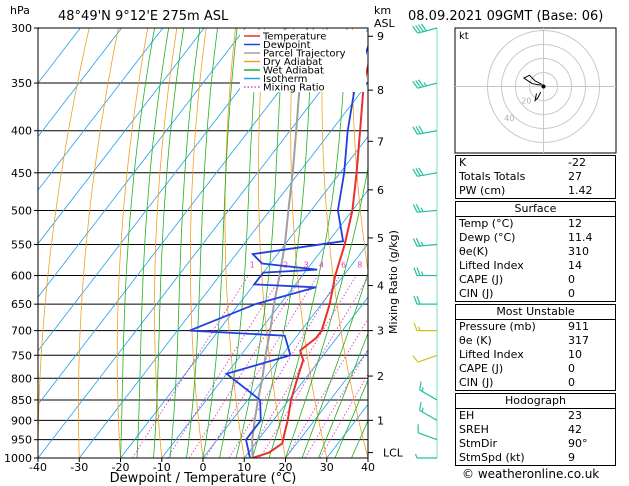  I want to click on most-unstable-row: CIN (J) 0, so click(517, 382).